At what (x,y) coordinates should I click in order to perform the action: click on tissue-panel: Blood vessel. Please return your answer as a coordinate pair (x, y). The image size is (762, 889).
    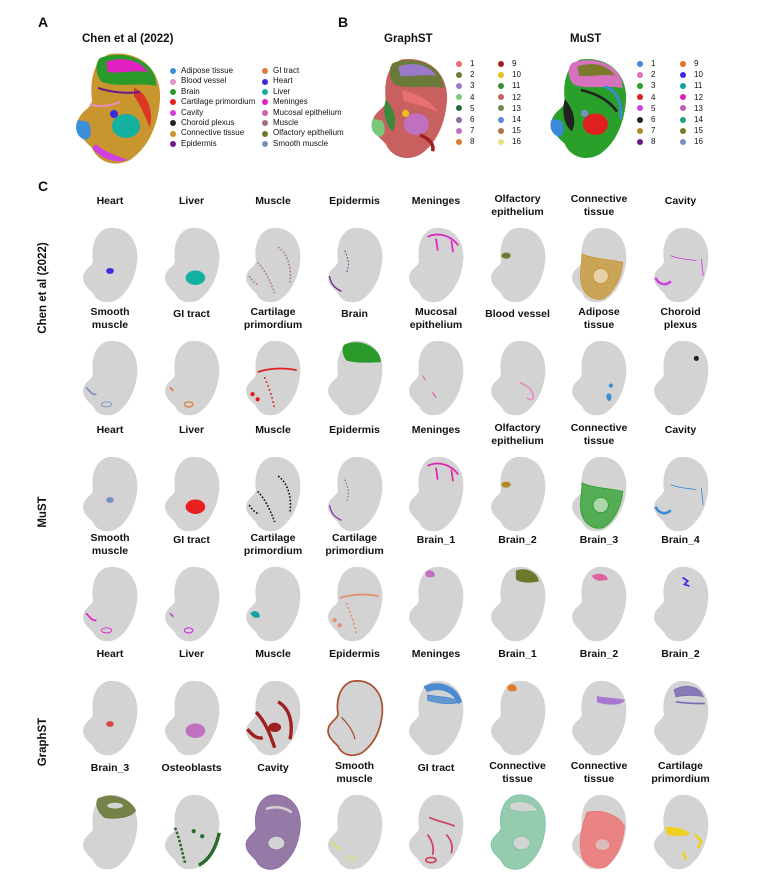
    Looking at the image, I should click on (518, 362).